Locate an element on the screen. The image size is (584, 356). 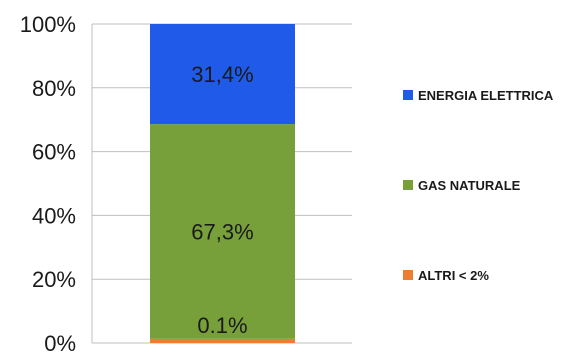
legend-label: GAS NATURALE is located at coordinates (469, 185).